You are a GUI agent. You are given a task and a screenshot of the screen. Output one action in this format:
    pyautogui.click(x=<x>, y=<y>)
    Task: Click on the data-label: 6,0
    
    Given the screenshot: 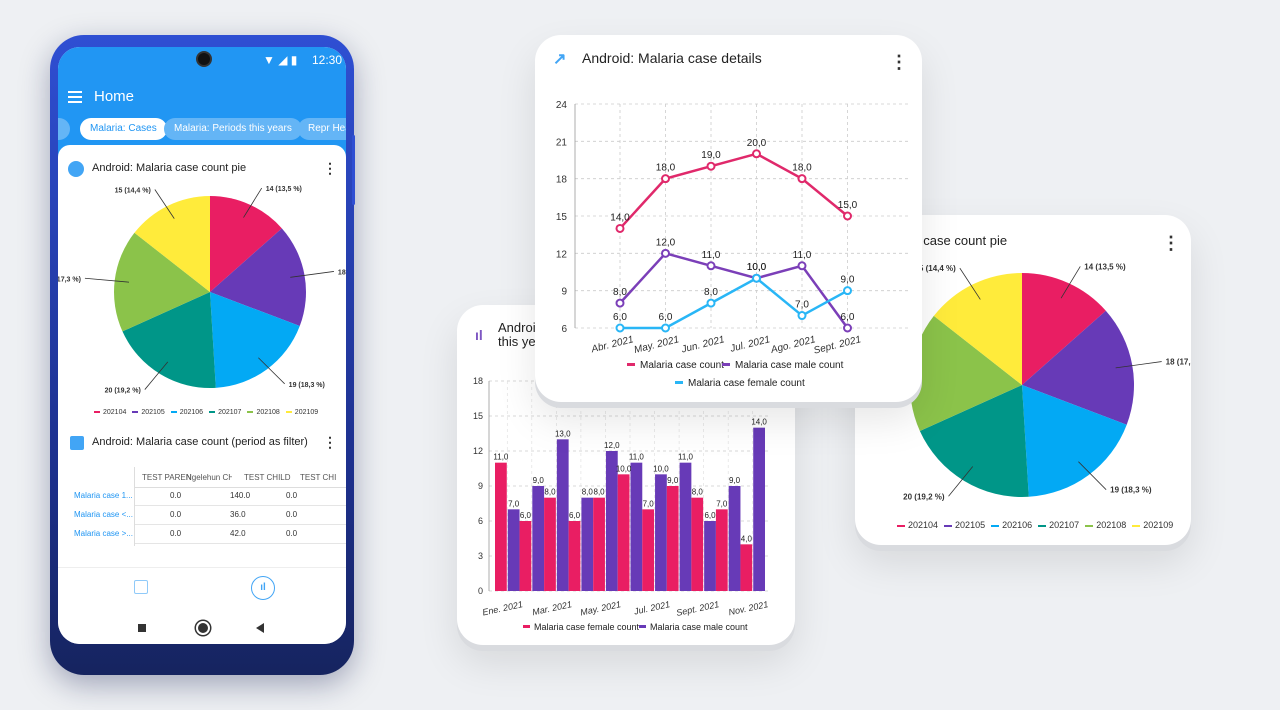 What is the action you would take?
    pyautogui.click(x=620, y=317)
    